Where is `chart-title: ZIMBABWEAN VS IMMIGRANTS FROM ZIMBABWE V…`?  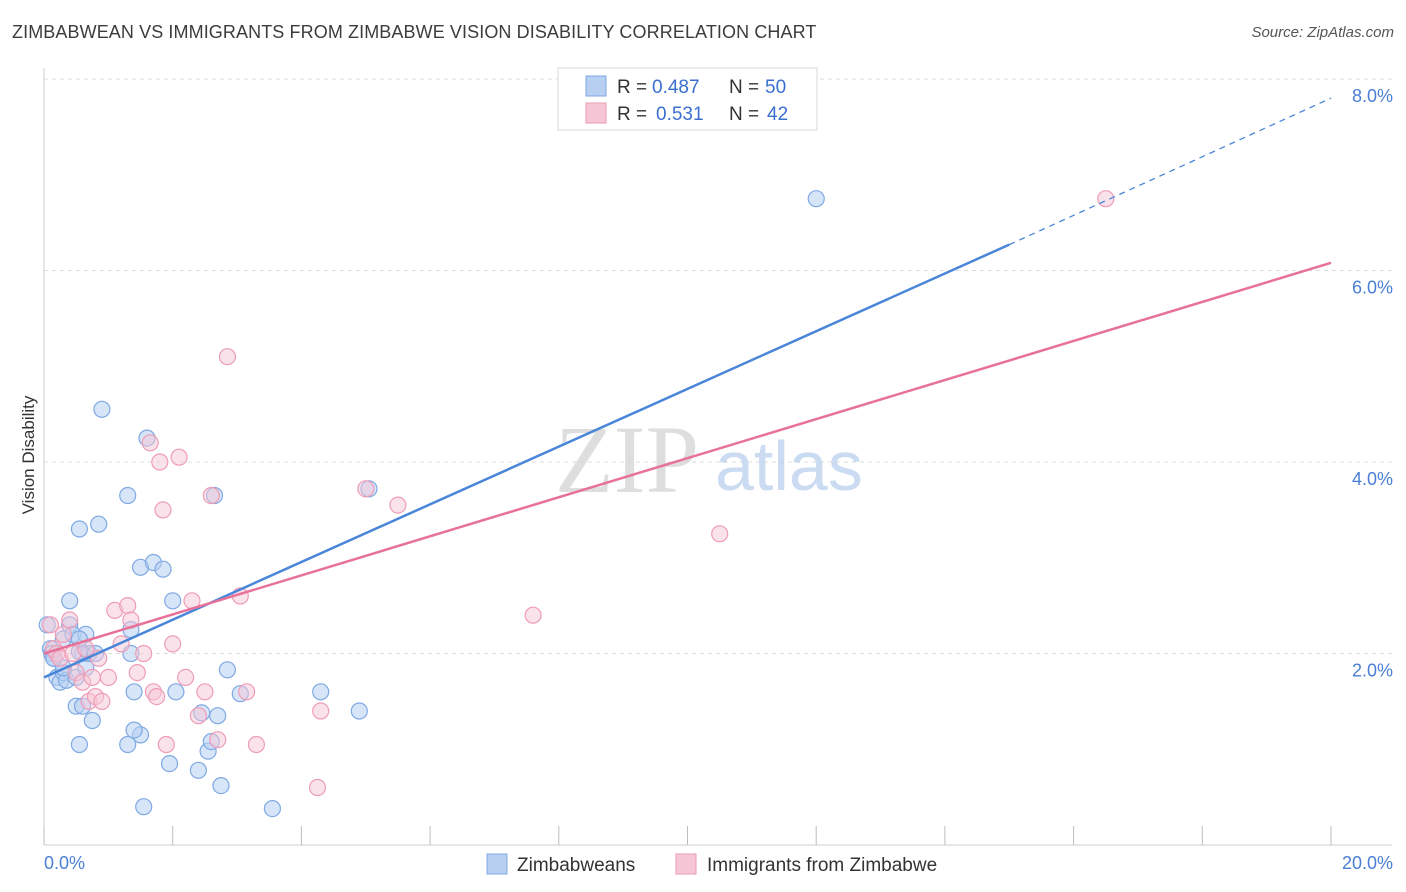 chart-title: ZIMBABWEAN VS IMMIGRANTS FROM ZIMBABWE V… is located at coordinates (414, 32).